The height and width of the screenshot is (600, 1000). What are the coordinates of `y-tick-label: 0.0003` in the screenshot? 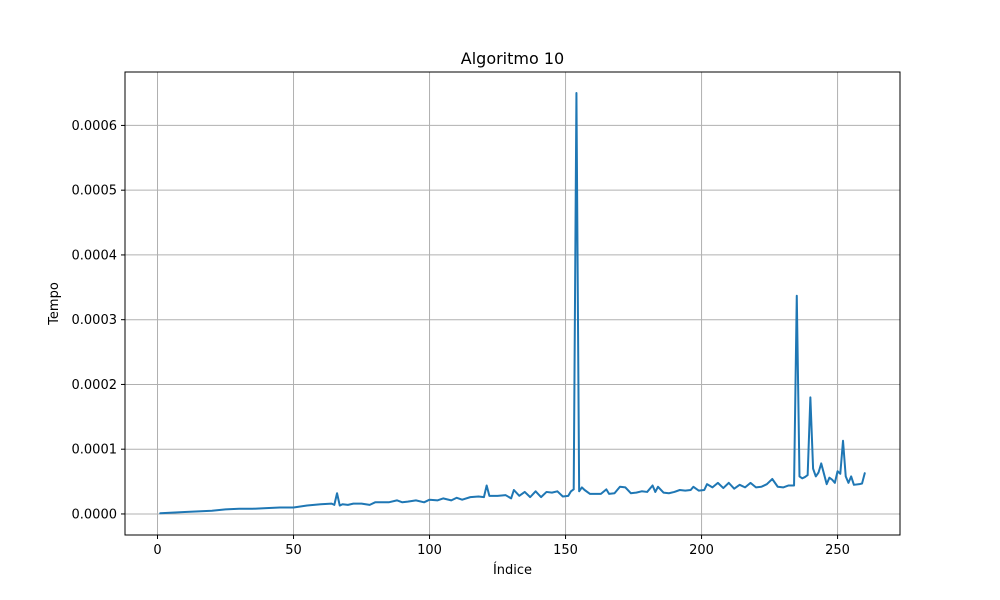 It's located at (95, 320).